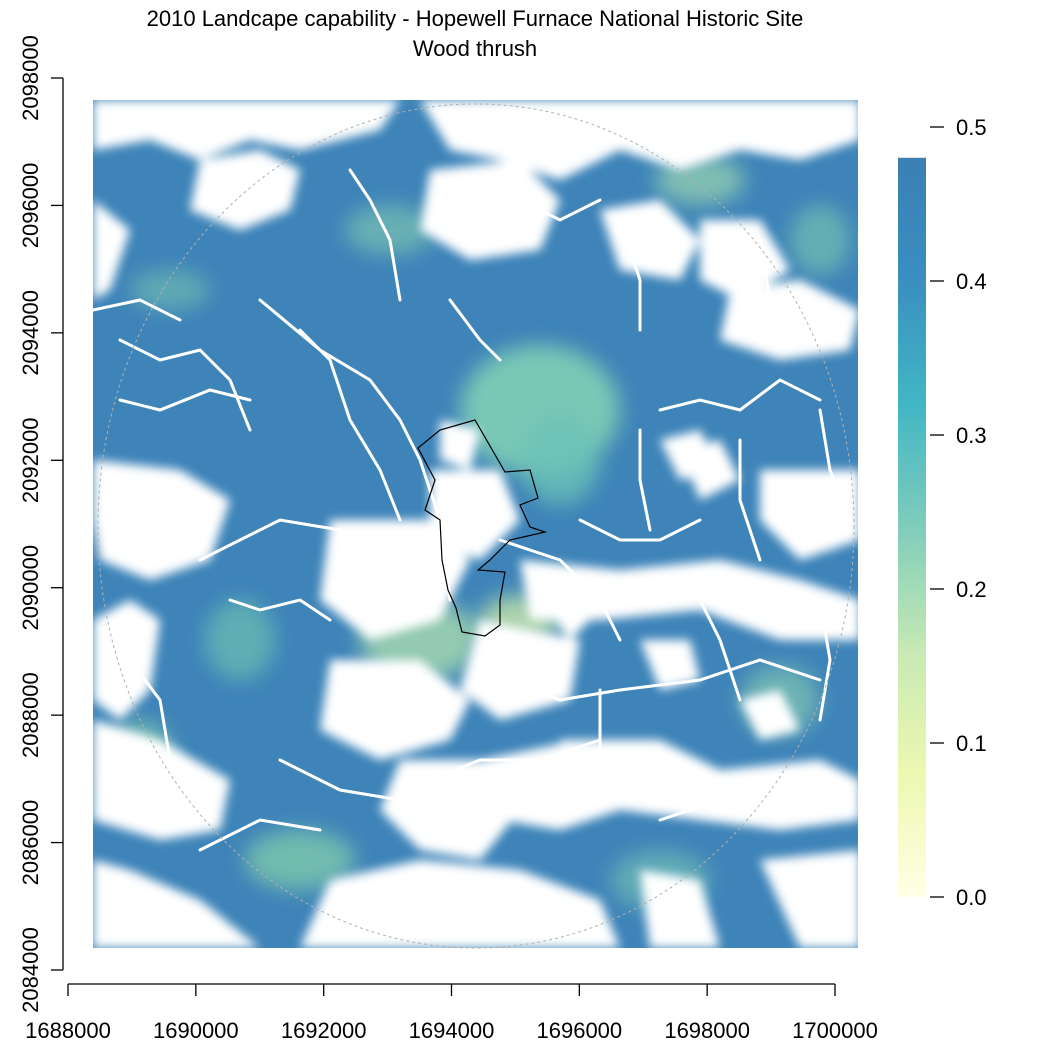 The width and height of the screenshot is (1050, 1050). Describe the element at coordinates (30, 78) in the screenshot. I see `y-tick-label: 2098000` at that location.